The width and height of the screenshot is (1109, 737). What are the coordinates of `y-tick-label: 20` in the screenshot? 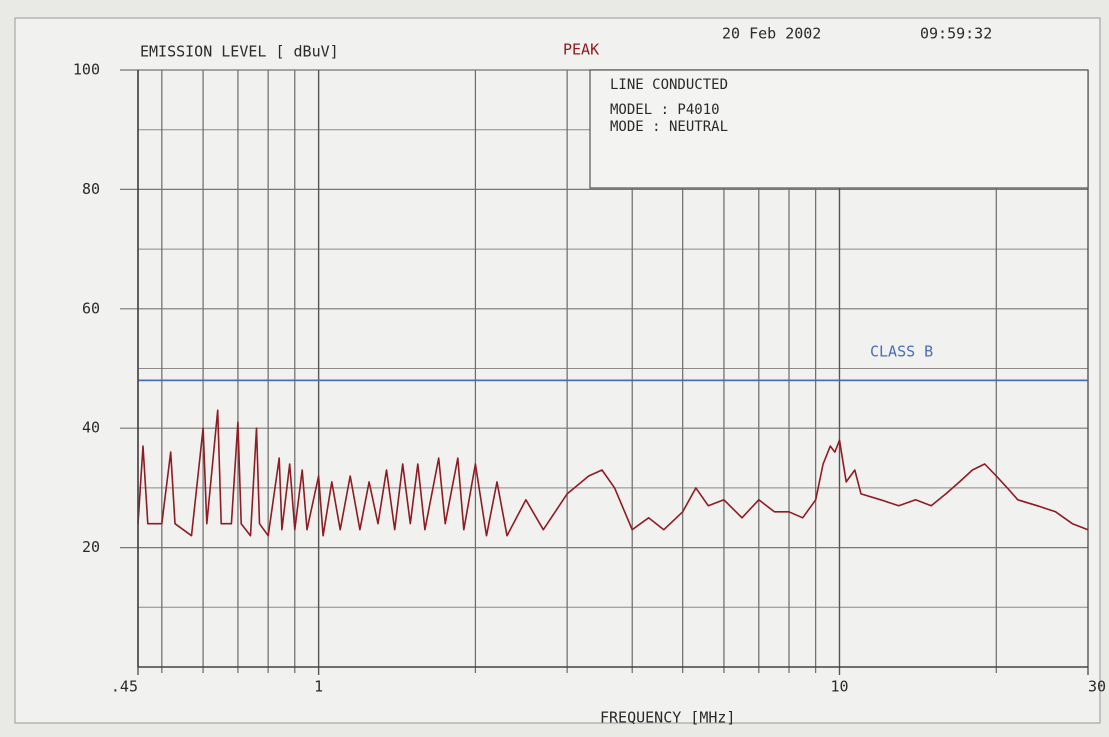 It's located at (91, 547).